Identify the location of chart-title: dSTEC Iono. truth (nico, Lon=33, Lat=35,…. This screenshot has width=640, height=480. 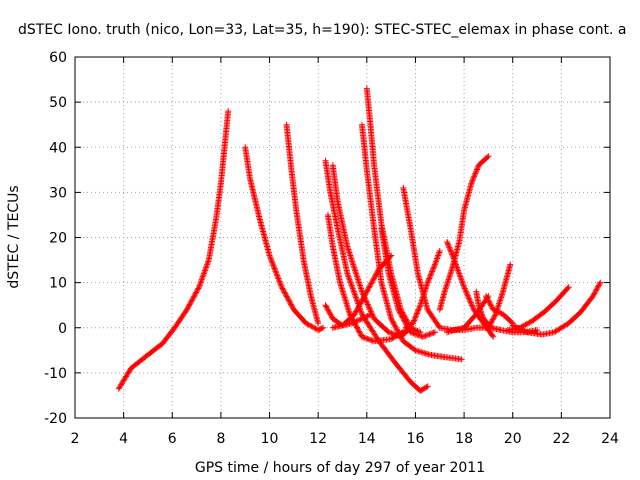
(322, 30).